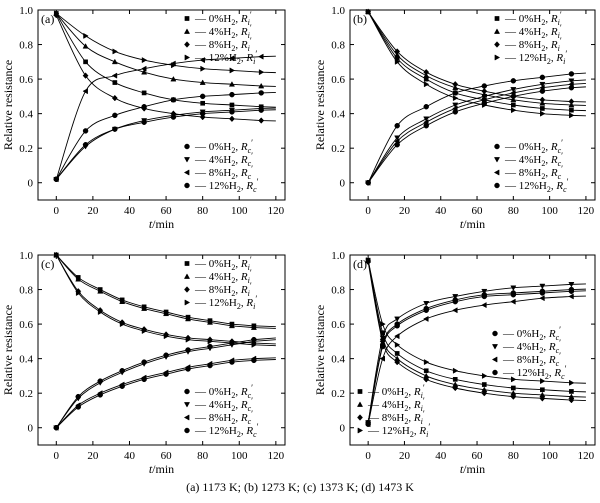 This screenshot has width=600, height=503. What do you see at coordinates (57, 211) in the screenshot?
I see `x-tick-label: 0` at bounding box center [57, 211].